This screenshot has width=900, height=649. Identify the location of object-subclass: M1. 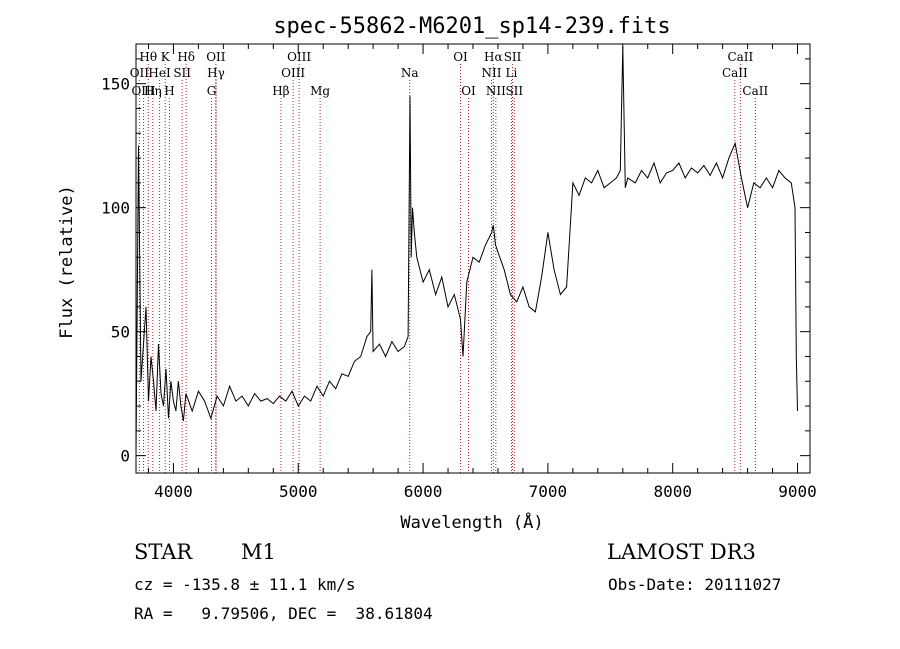
(258, 552).